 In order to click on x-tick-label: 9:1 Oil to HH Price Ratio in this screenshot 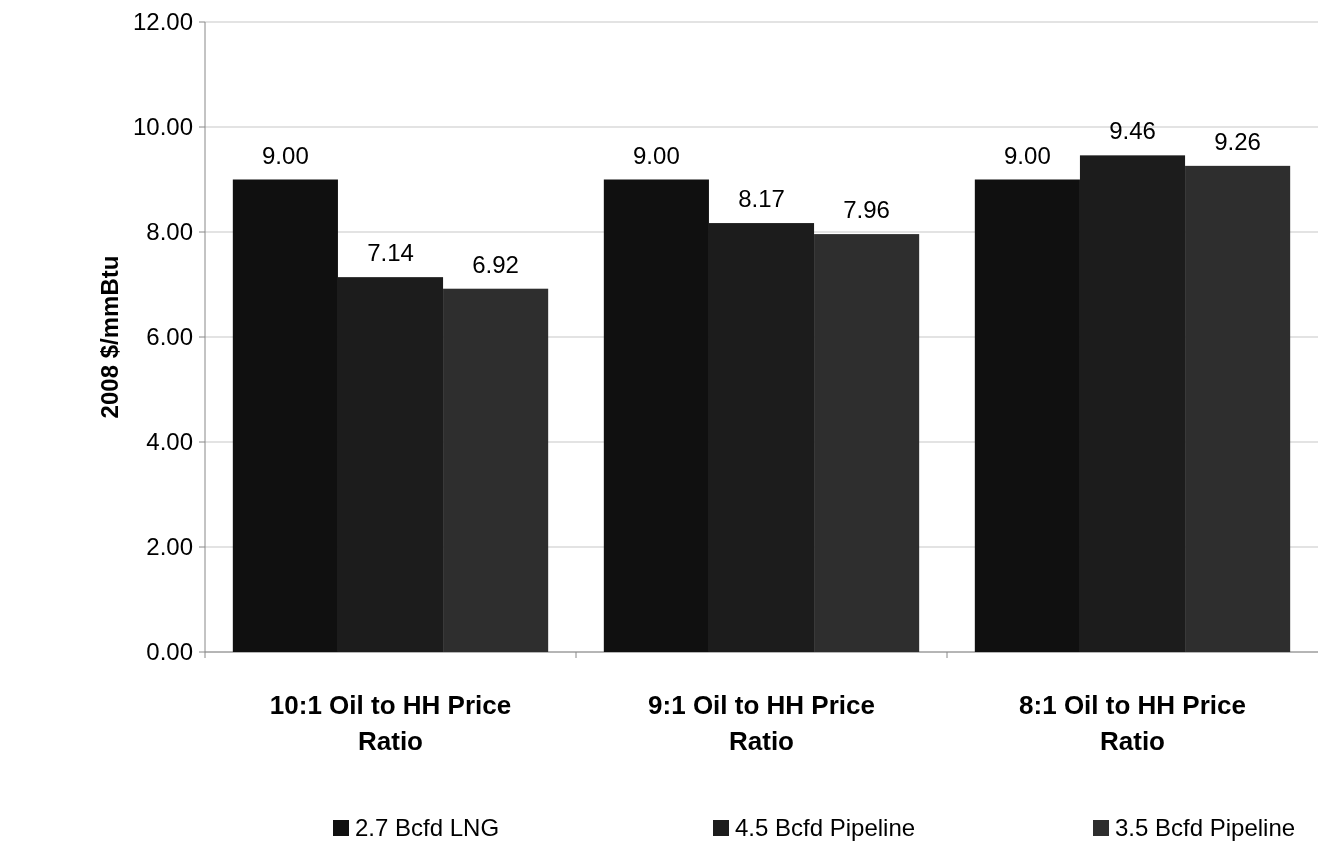, I will do `click(761, 723)`.